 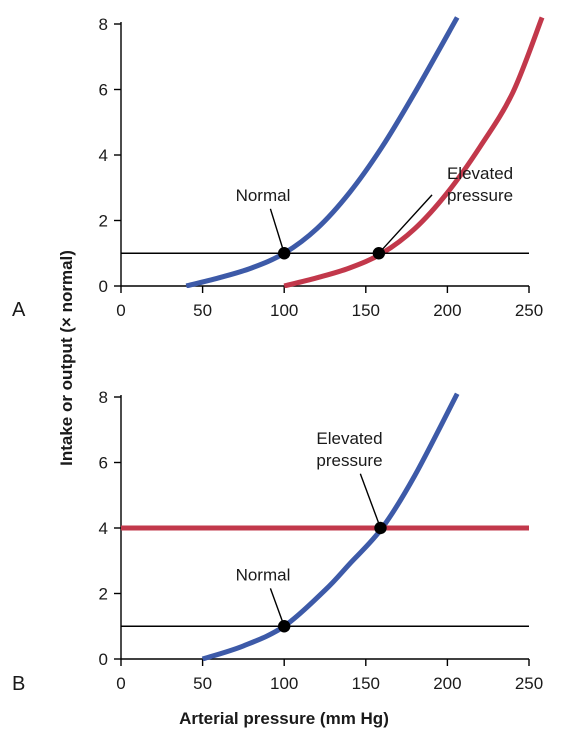 I want to click on panel-a-y-tick-label: 6, so click(x=103, y=90).